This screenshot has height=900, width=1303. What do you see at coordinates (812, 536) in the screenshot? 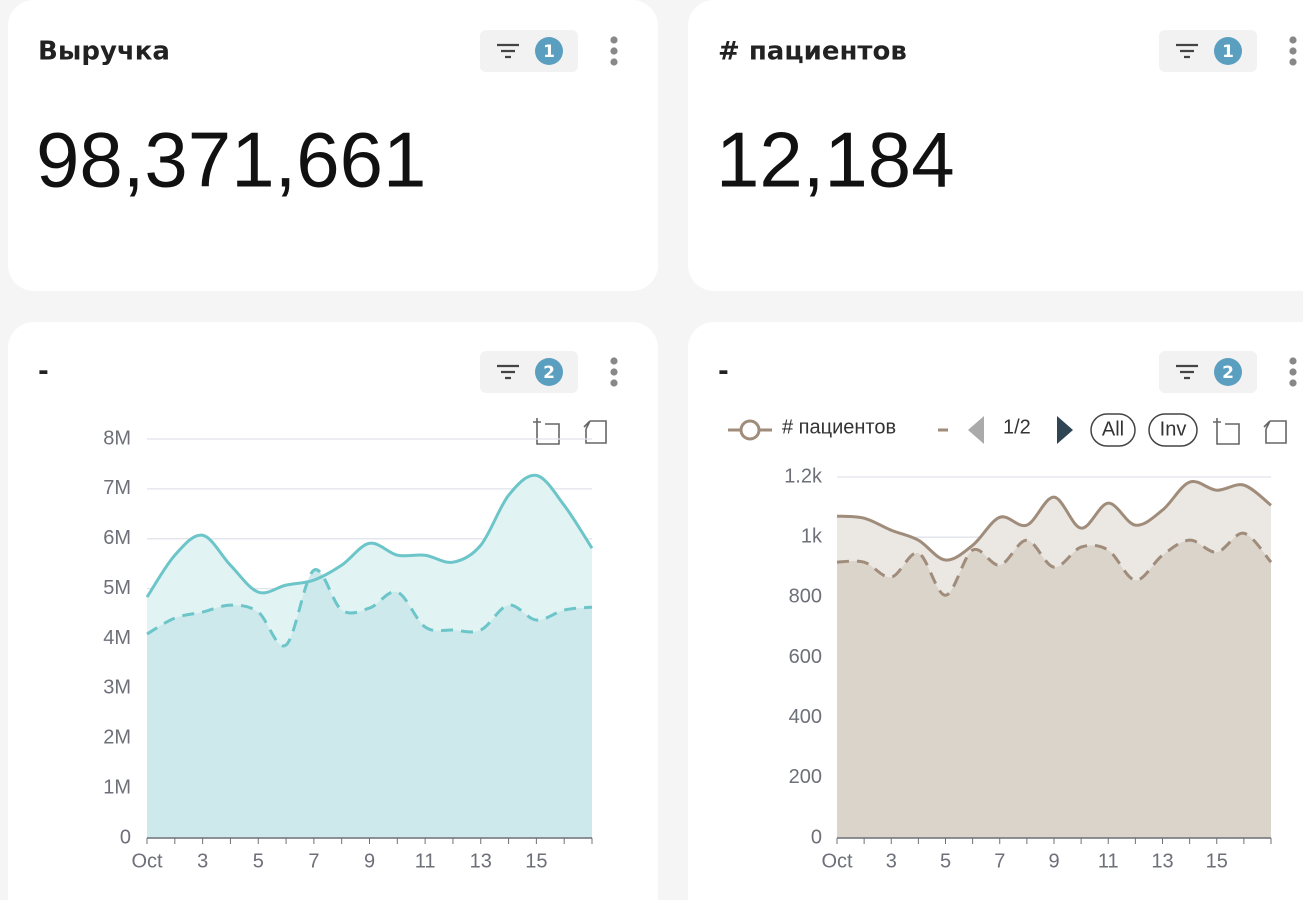
I see `y-tick-label: 1k` at bounding box center [812, 536].